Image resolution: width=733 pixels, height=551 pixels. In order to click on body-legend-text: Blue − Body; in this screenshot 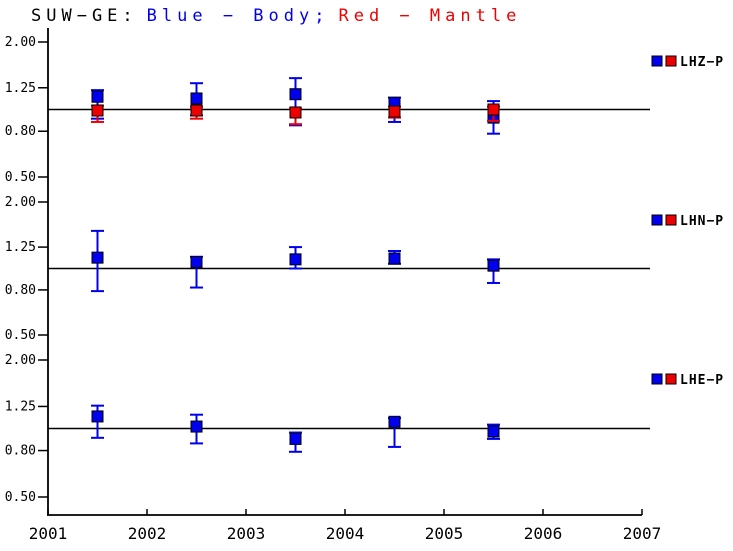, I will do `click(238, 16)`.